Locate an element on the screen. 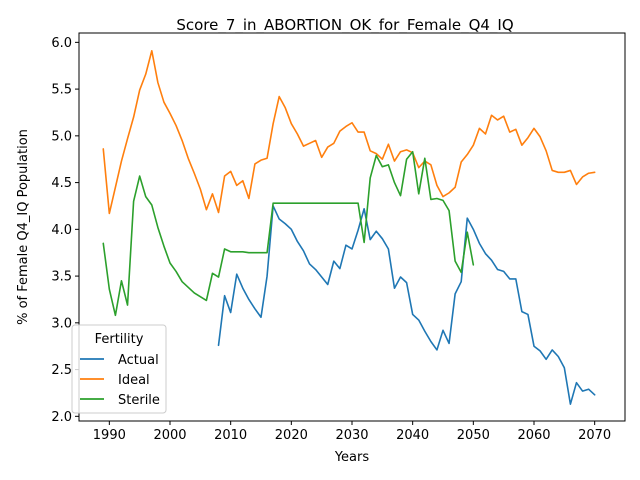  x-tick-label: 2020 is located at coordinates (291, 435).